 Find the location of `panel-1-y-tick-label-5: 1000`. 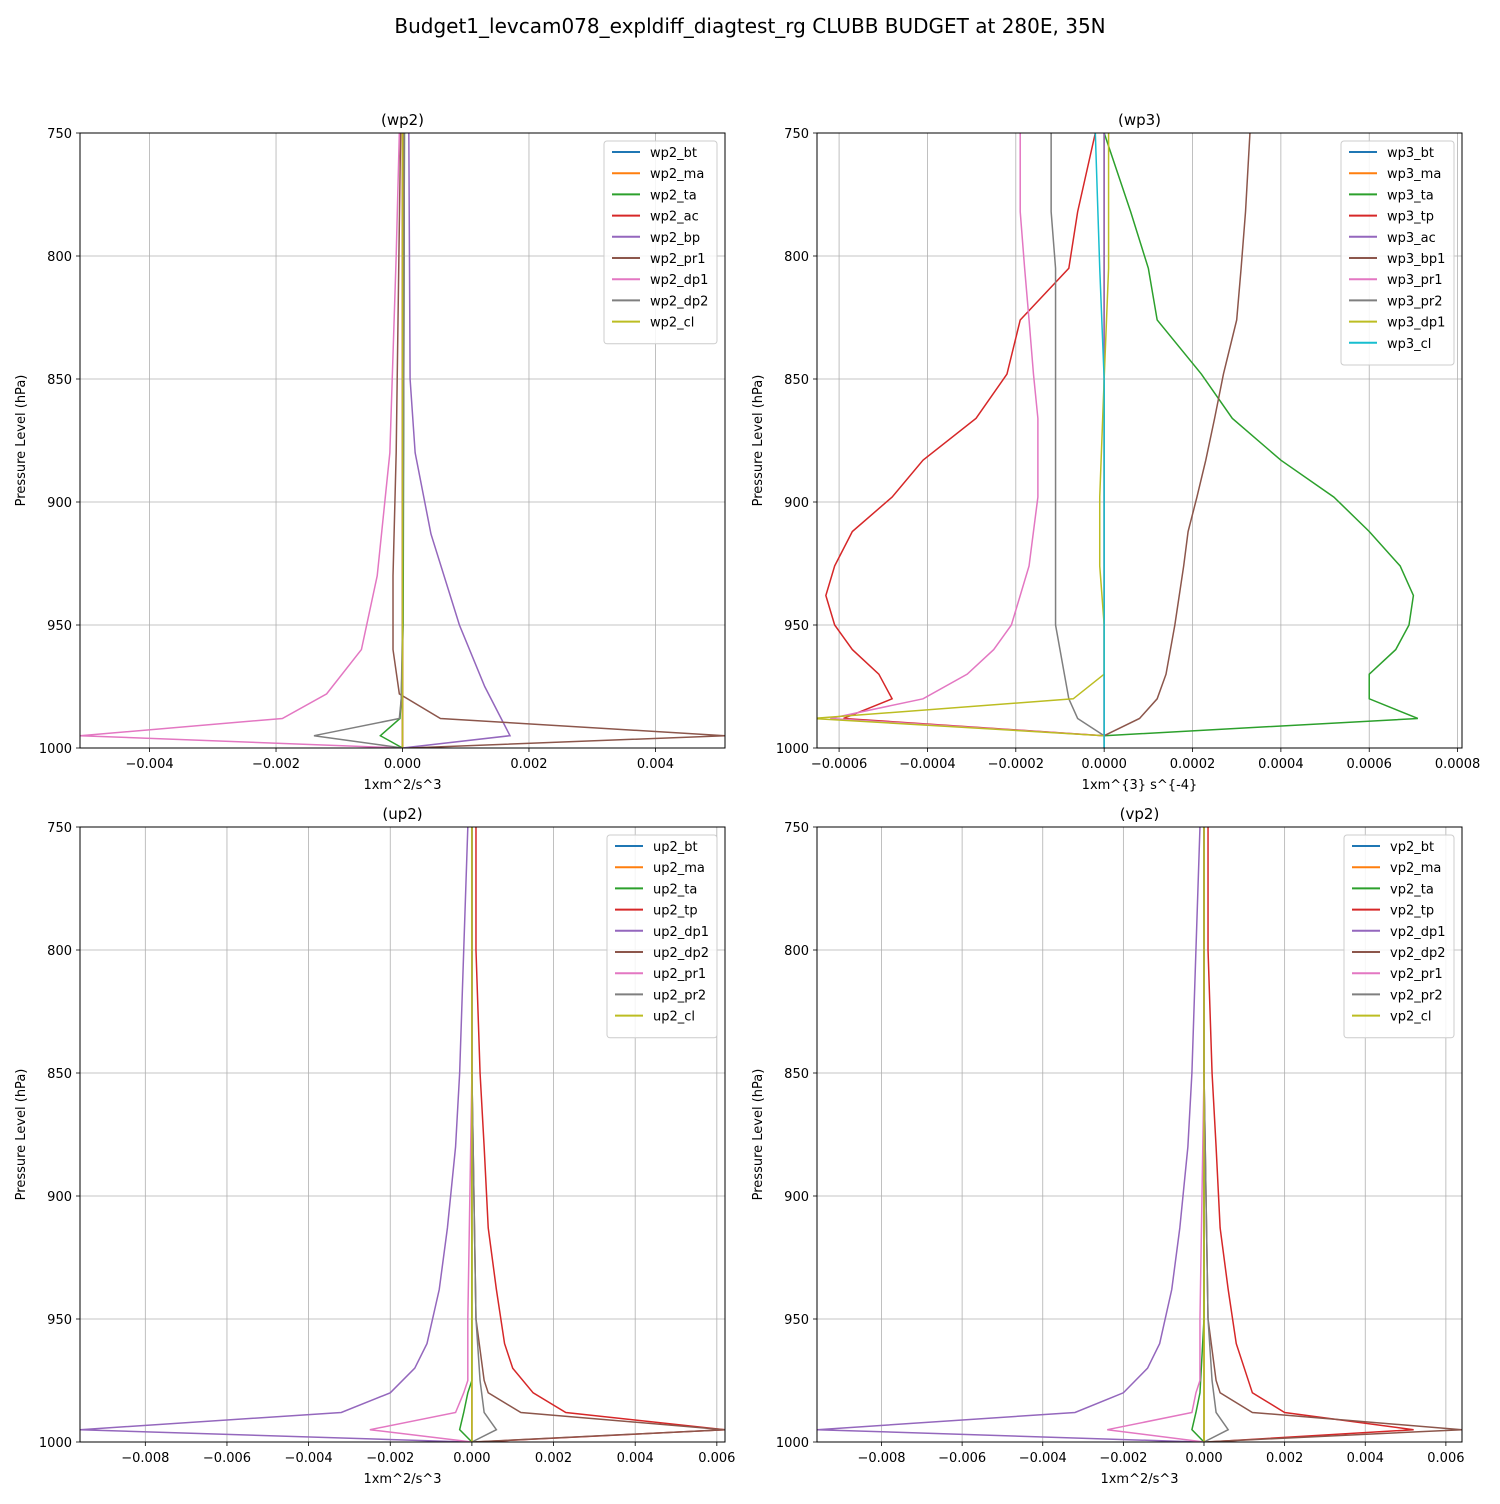

panel-1-y-tick-label-5: 1000 is located at coordinates (55, 749).